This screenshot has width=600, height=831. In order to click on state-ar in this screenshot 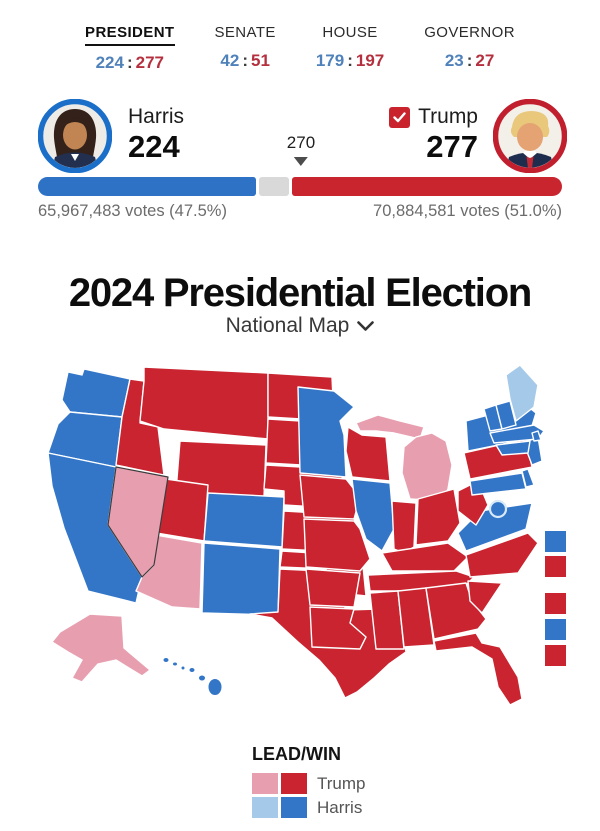, I will do `click(333, 588)`.